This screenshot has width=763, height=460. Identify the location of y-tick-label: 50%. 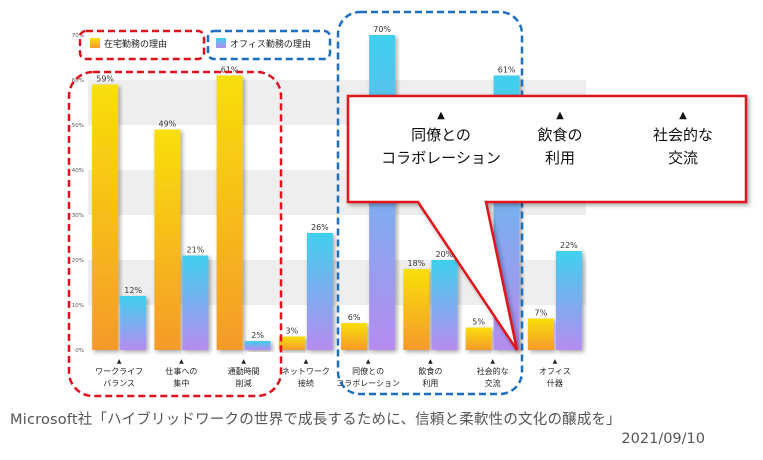
(78, 126).